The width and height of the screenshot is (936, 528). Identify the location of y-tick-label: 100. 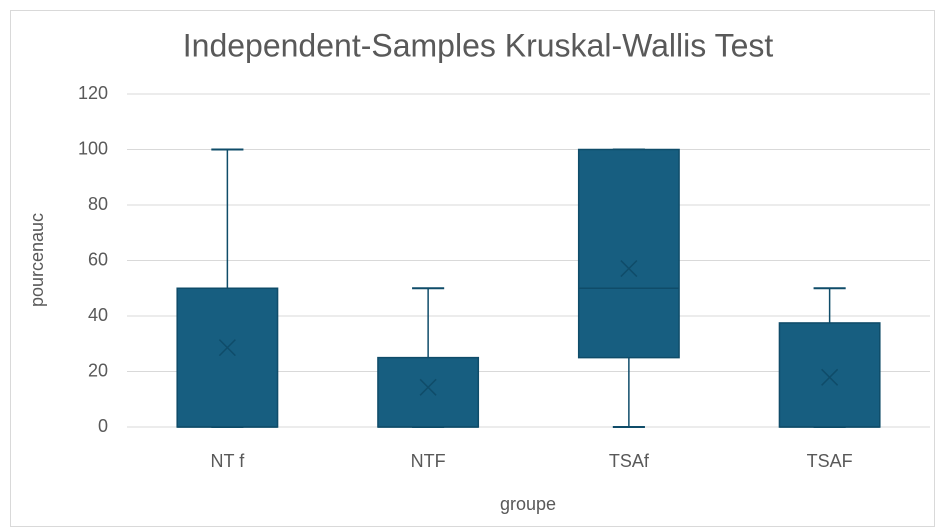
(93, 148).